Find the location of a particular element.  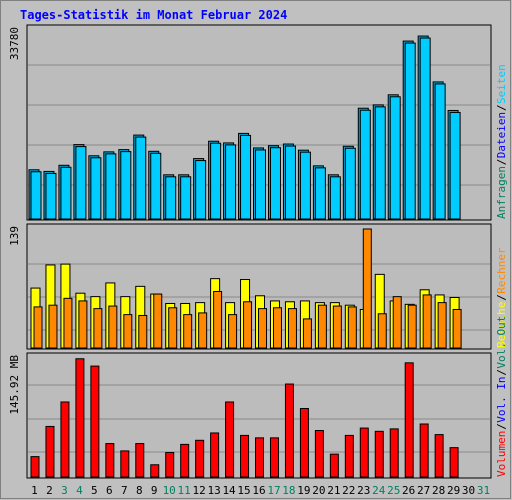

day-label: 15 is located at coordinates (243, 490).